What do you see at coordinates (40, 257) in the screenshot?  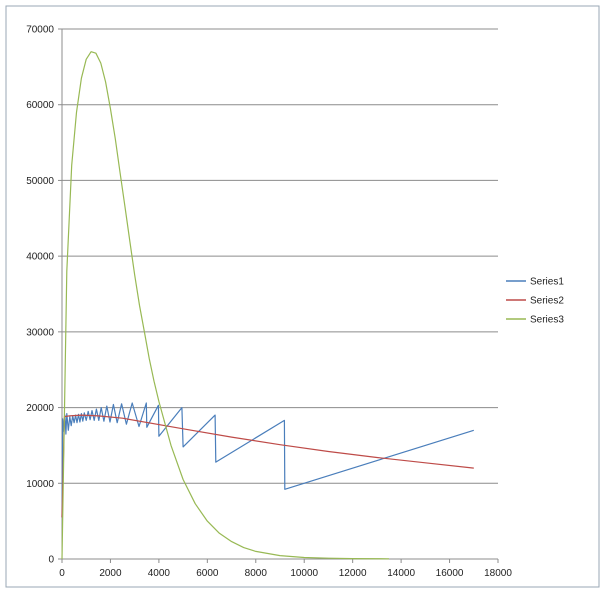 I see `y-tick-label: 40000` at bounding box center [40, 257].